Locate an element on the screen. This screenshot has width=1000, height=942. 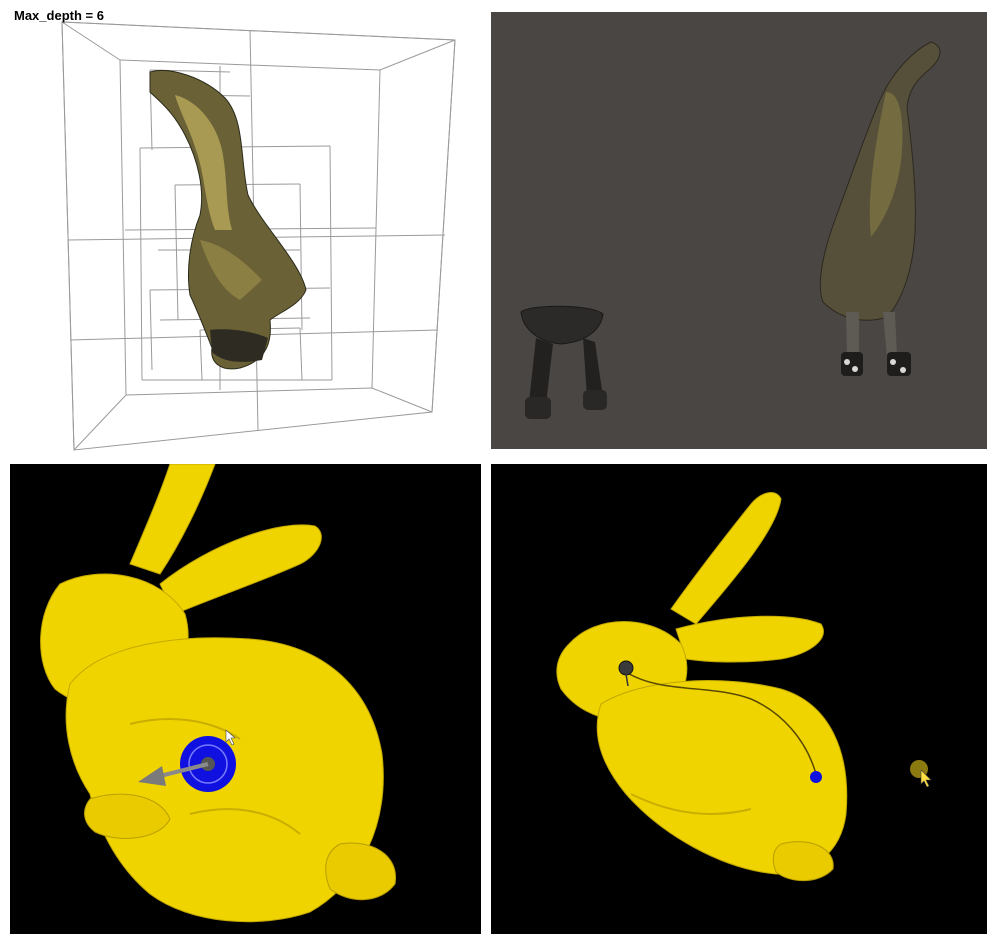
stool-mesh-icon is located at coordinates (563, 362).